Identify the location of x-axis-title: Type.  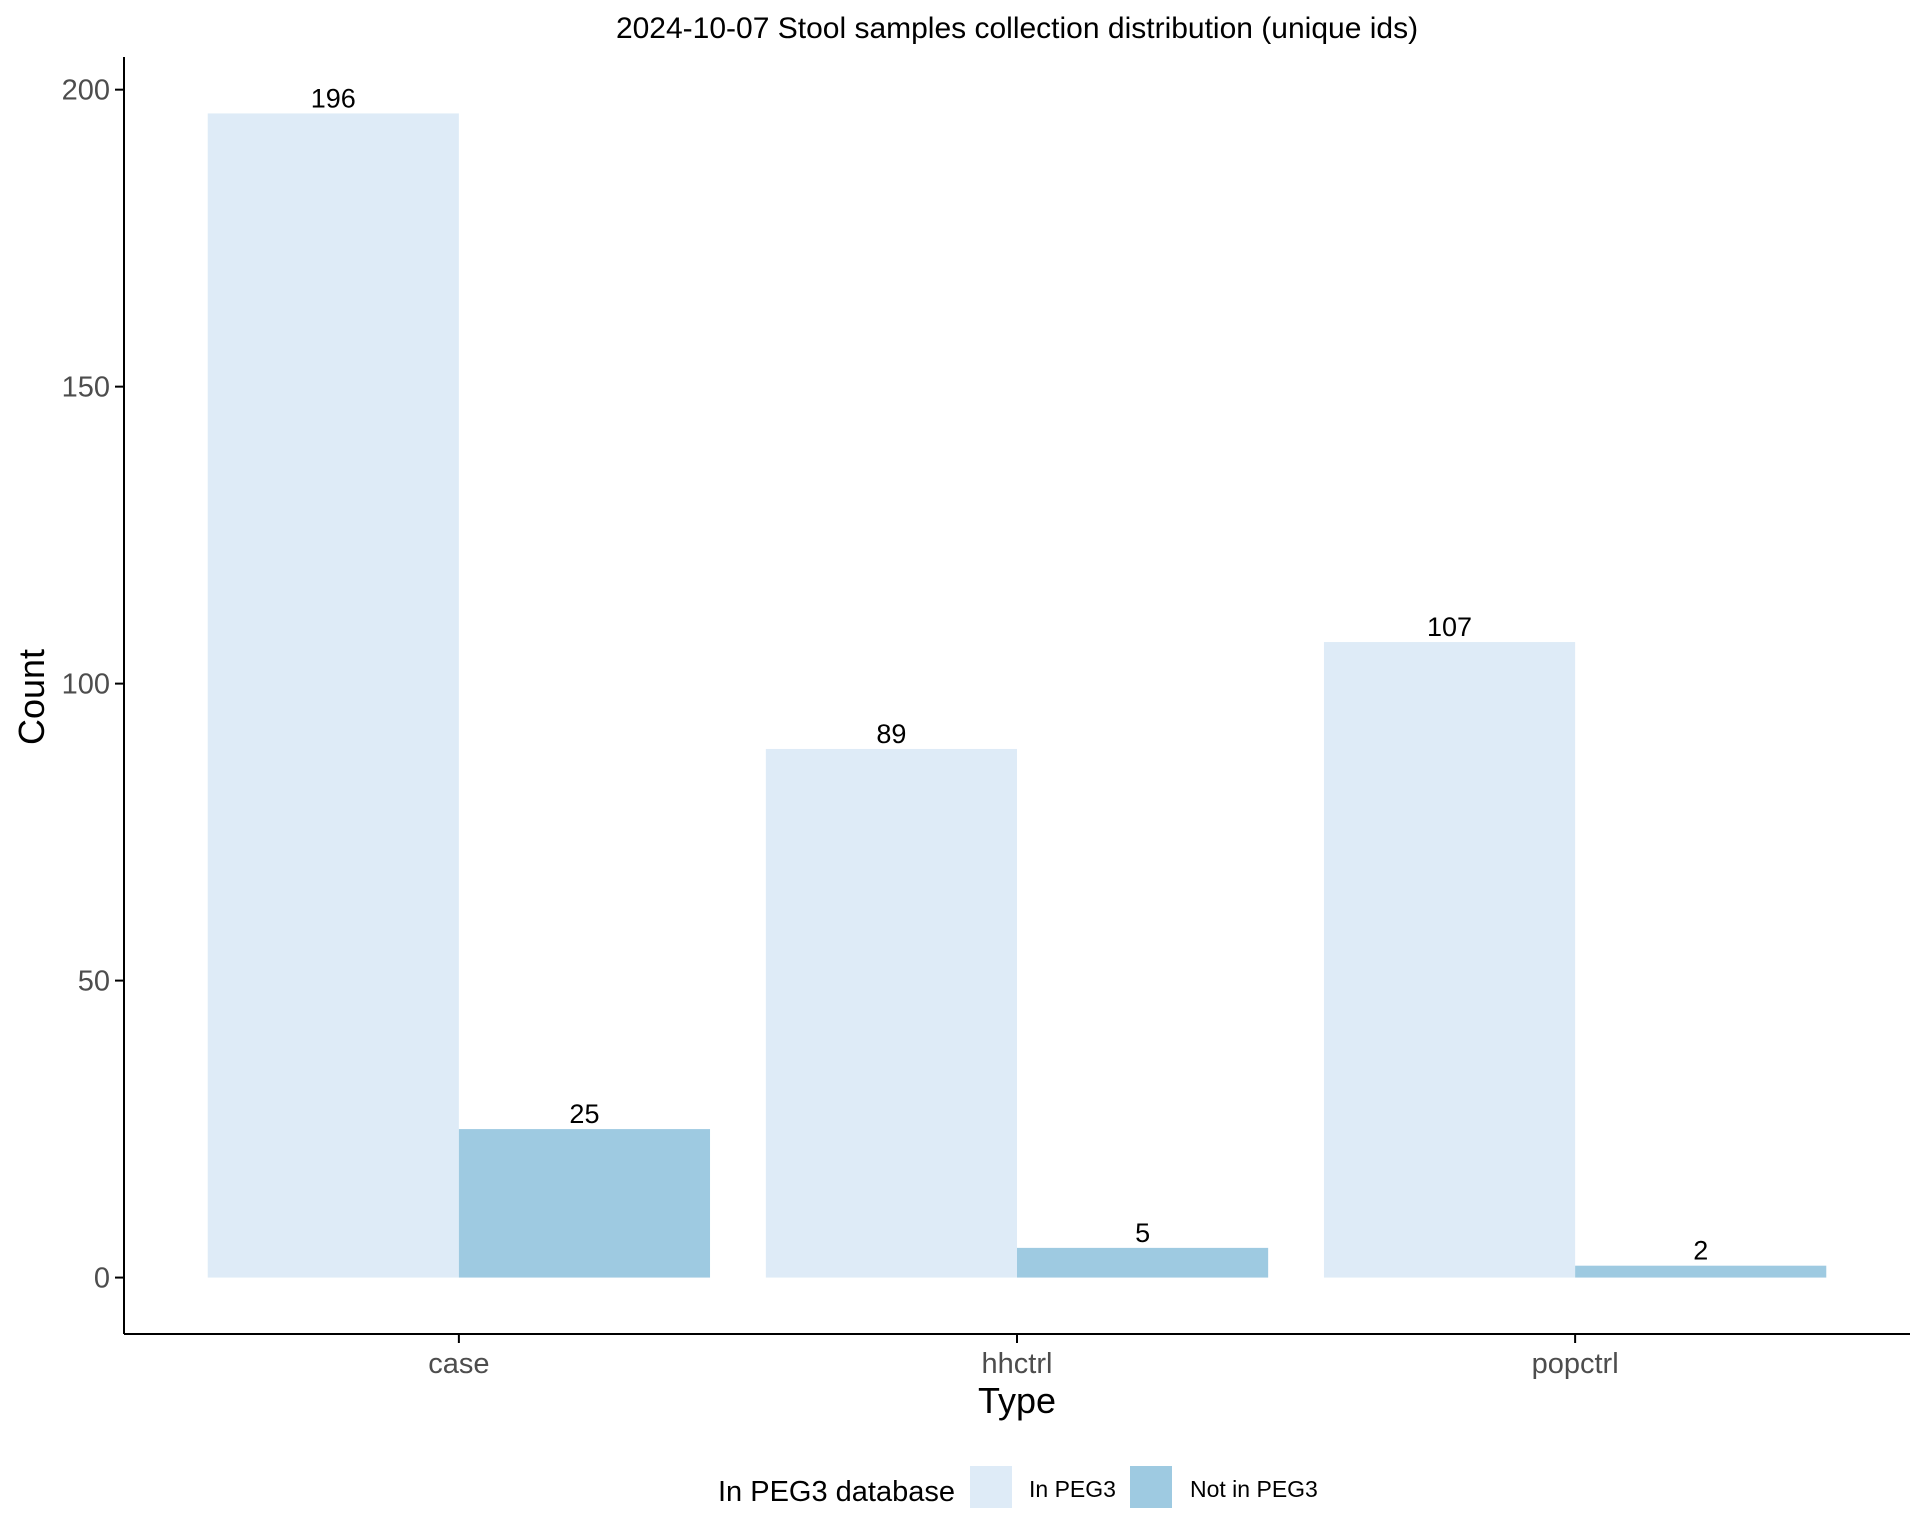
(1017, 1400).